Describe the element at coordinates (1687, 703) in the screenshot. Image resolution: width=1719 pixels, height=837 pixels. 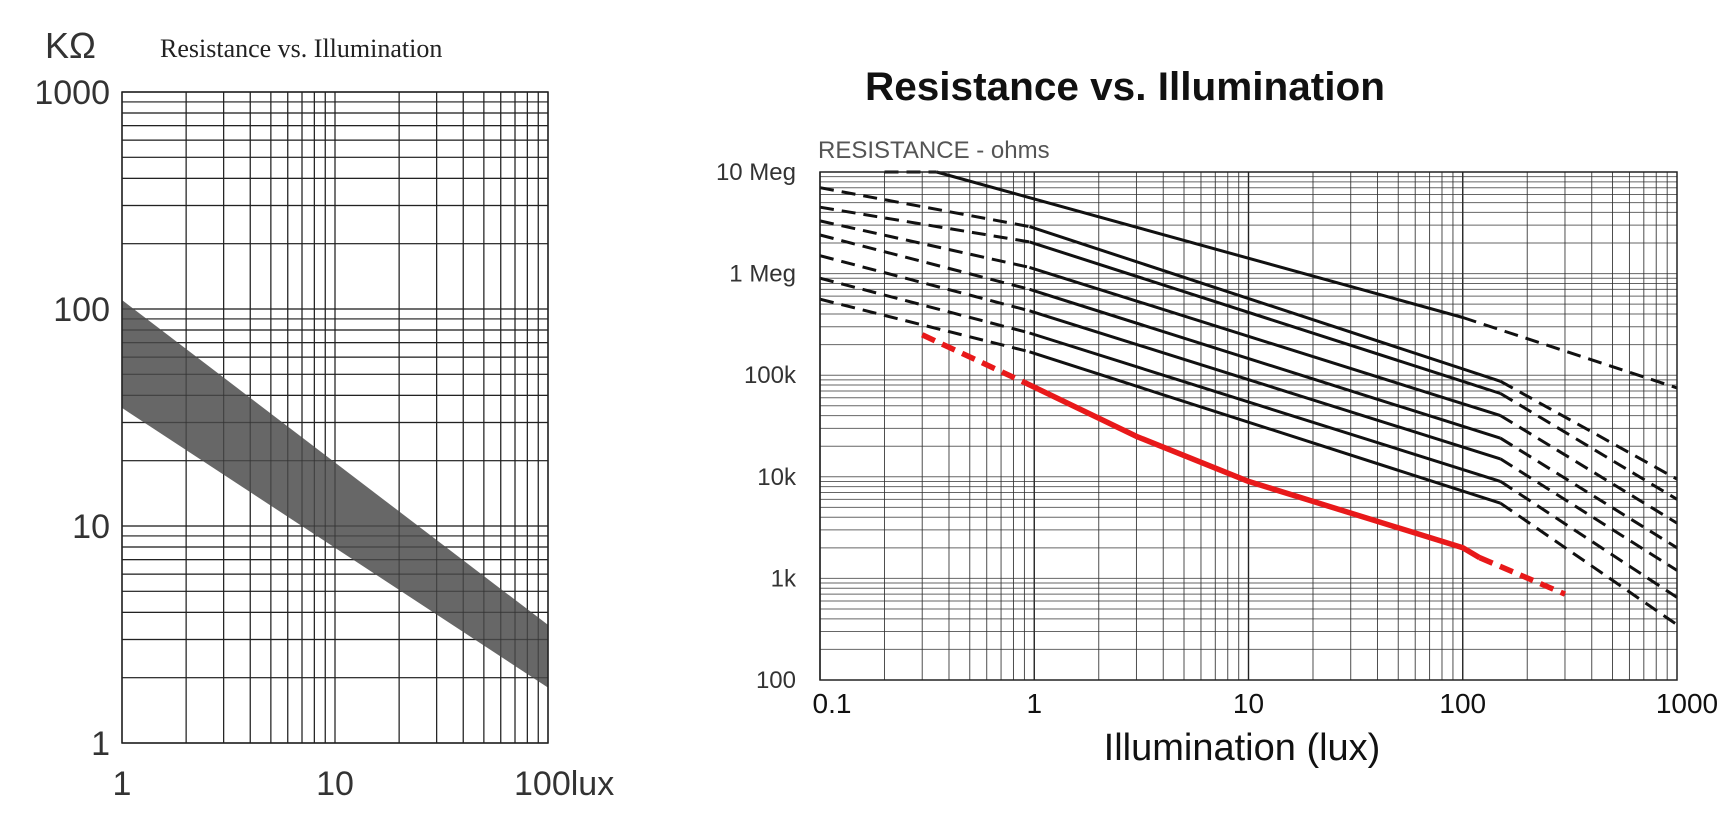
I see `right-x-tick-label: 1000` at that location.